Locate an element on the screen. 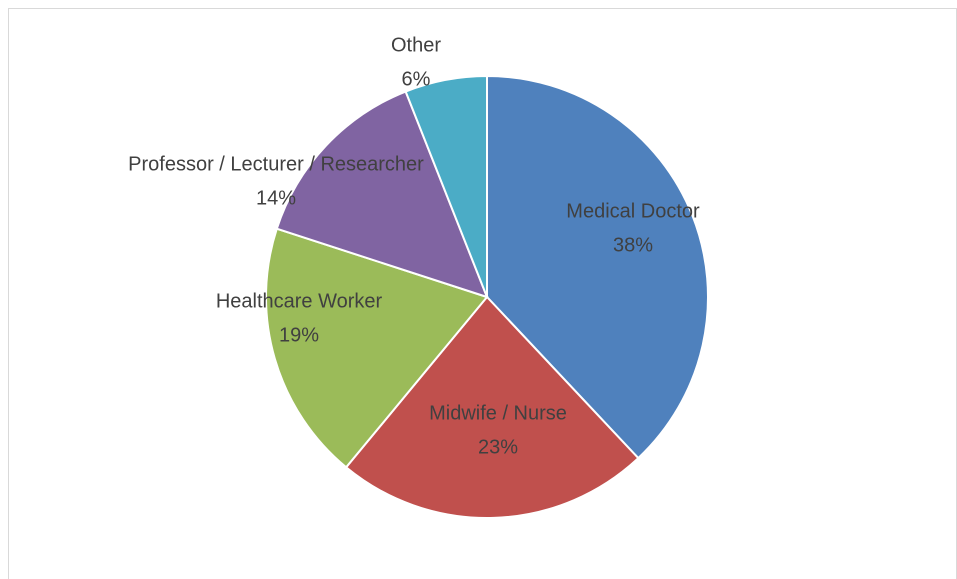 The height and width of the screenshot is (579, 957). value-label: 38% is located at coordinates (633, 245).